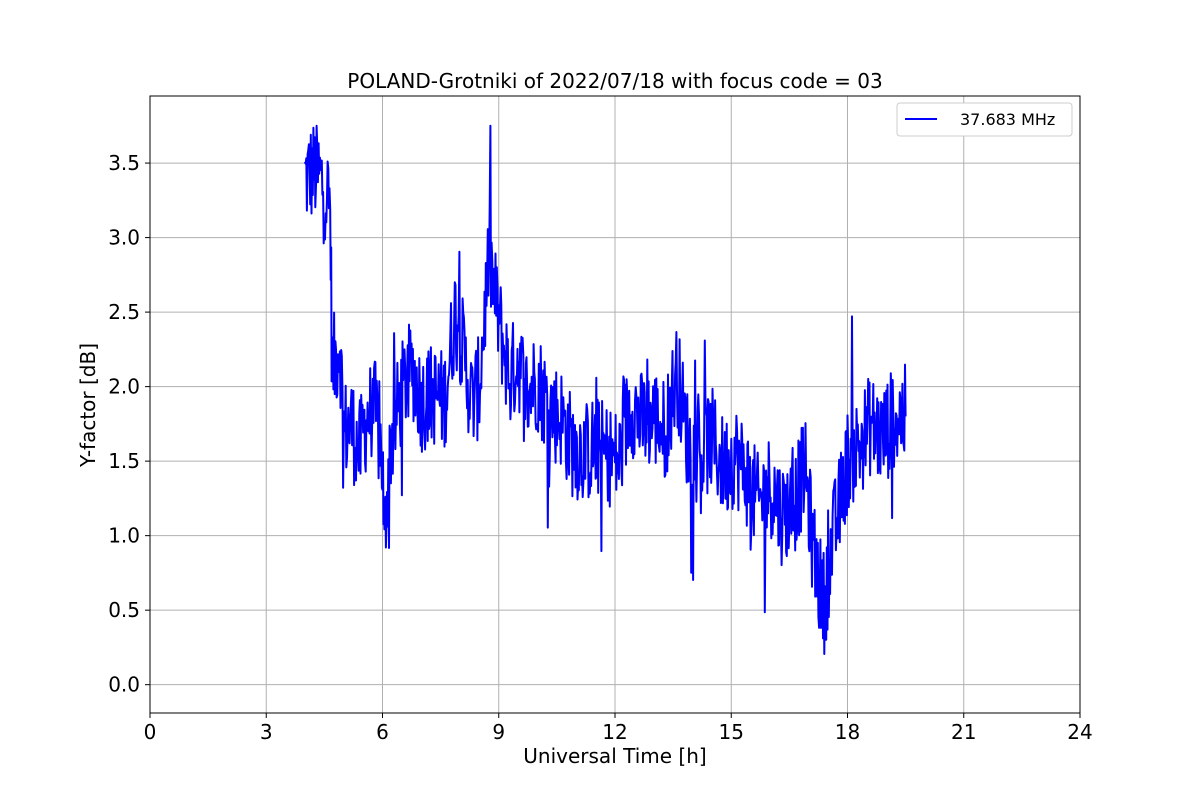  Describe the element at coordinates (382, 732) in the screenshot. I see `x-tick-label: 6` at that location.